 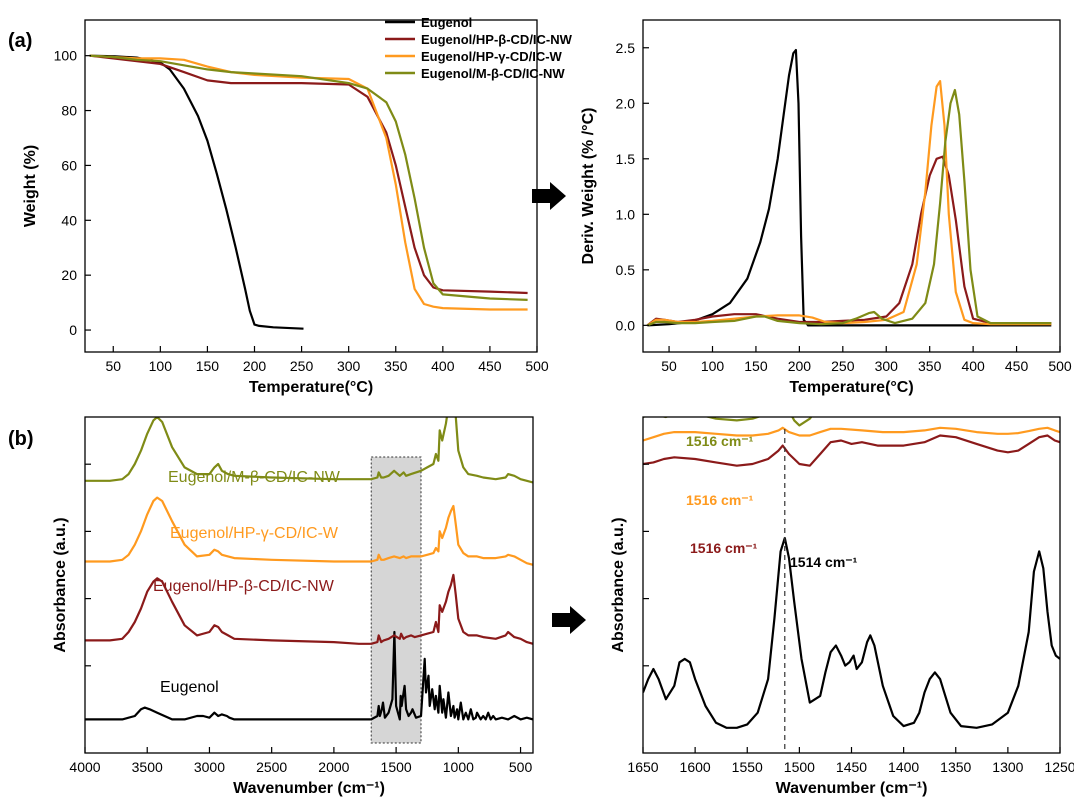 What do you see at coordinates (626, 103) in the screenshot?
I see `y-tick-label: 2.0` at bounding box center [626, 103].